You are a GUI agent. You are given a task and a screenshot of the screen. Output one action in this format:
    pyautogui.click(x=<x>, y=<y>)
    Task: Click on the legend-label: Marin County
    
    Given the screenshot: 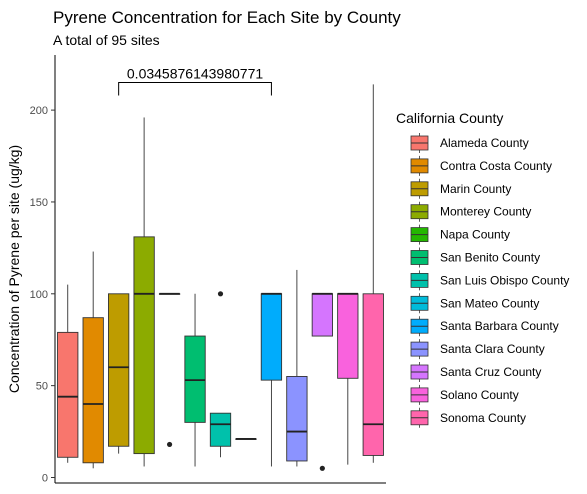 What is the action you would take?
    pyautogui.click(x=475, y=189)
    